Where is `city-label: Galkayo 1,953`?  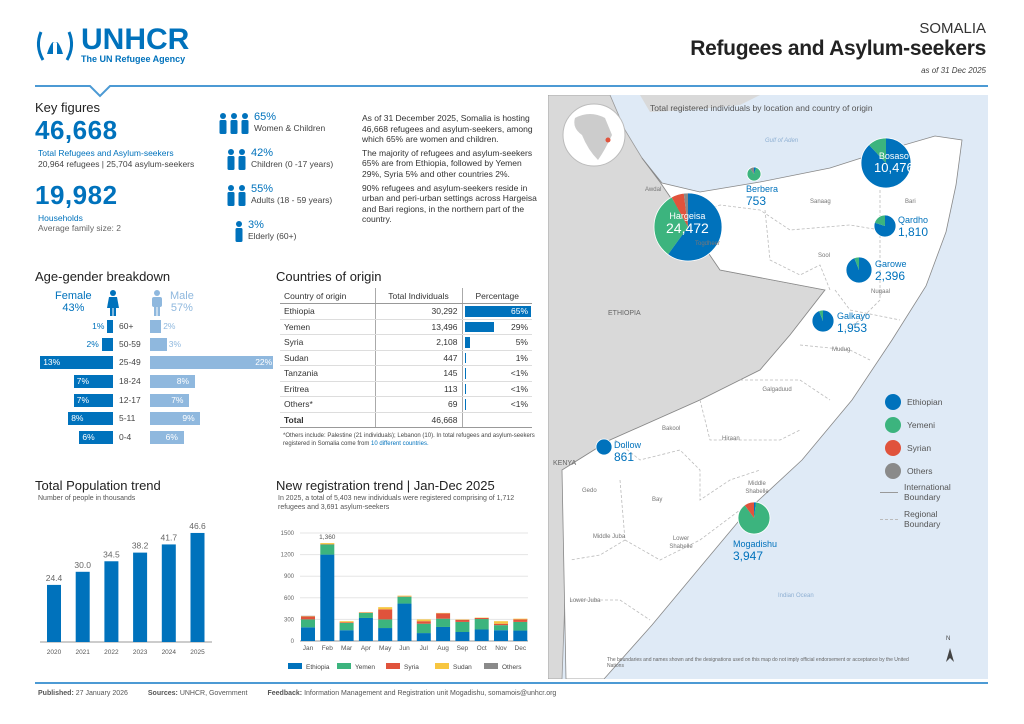 city-label: Galkayo 1,953 is located at coordinates (853, 322).